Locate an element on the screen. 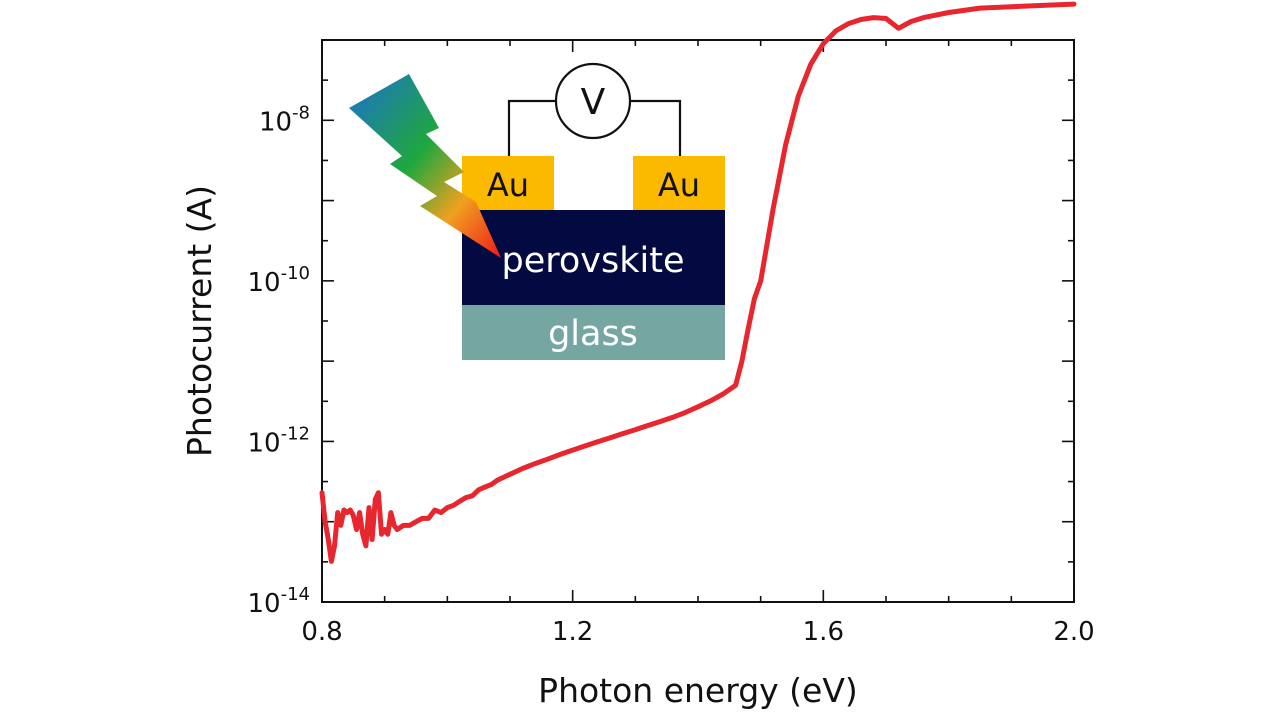 The height and width of the screenshot is (719, 1280). x-tick-label: 2.0 is located at coordinates (1073, 632).